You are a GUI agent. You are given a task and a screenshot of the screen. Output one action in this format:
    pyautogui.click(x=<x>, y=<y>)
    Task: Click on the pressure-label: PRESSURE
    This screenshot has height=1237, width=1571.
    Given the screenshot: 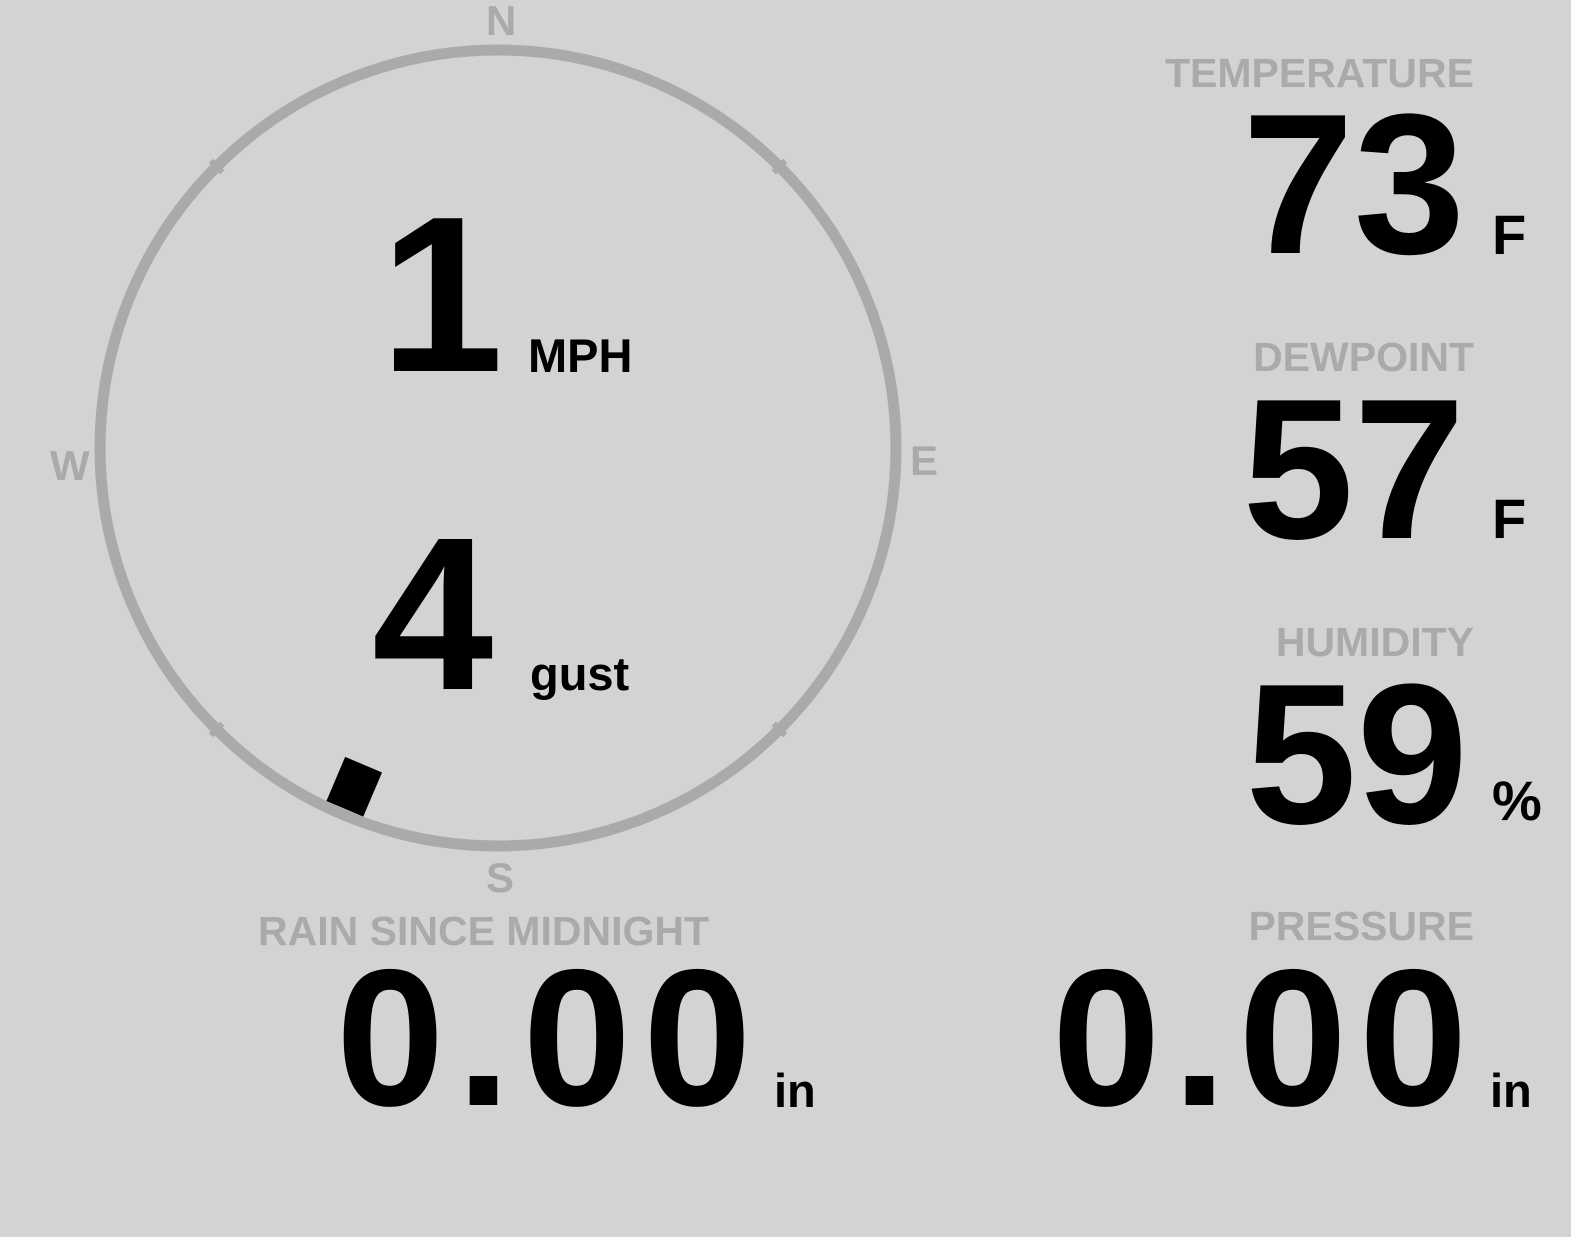 What is the action you would take?
    pyautogui.click(x=1361, y=926)
    